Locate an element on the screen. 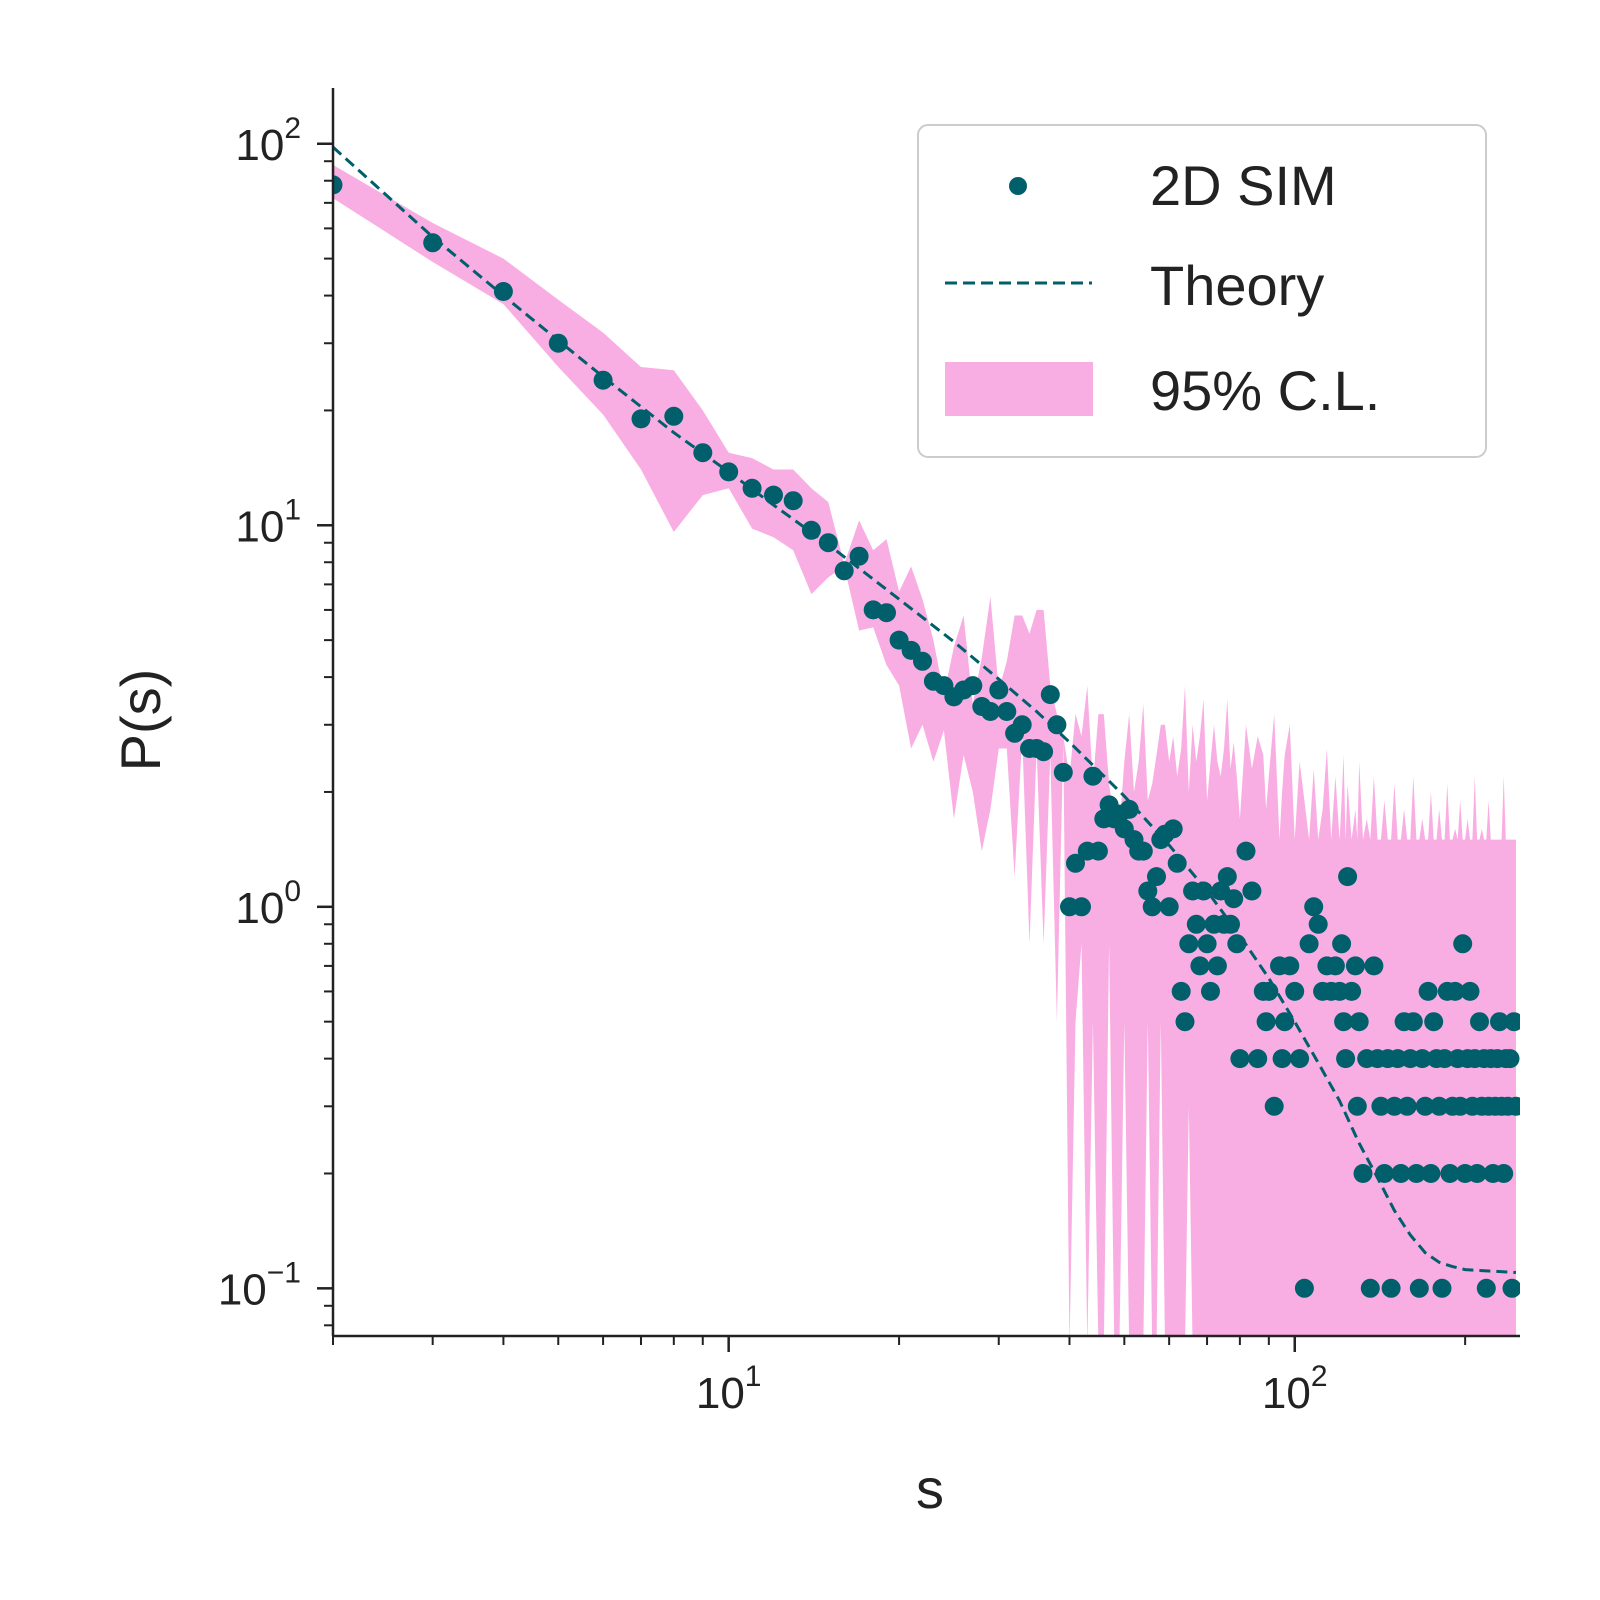 This screenshot has height=1600, width=1600. y-tick-label-exponent: 1 is located at coordinates (292, 509).